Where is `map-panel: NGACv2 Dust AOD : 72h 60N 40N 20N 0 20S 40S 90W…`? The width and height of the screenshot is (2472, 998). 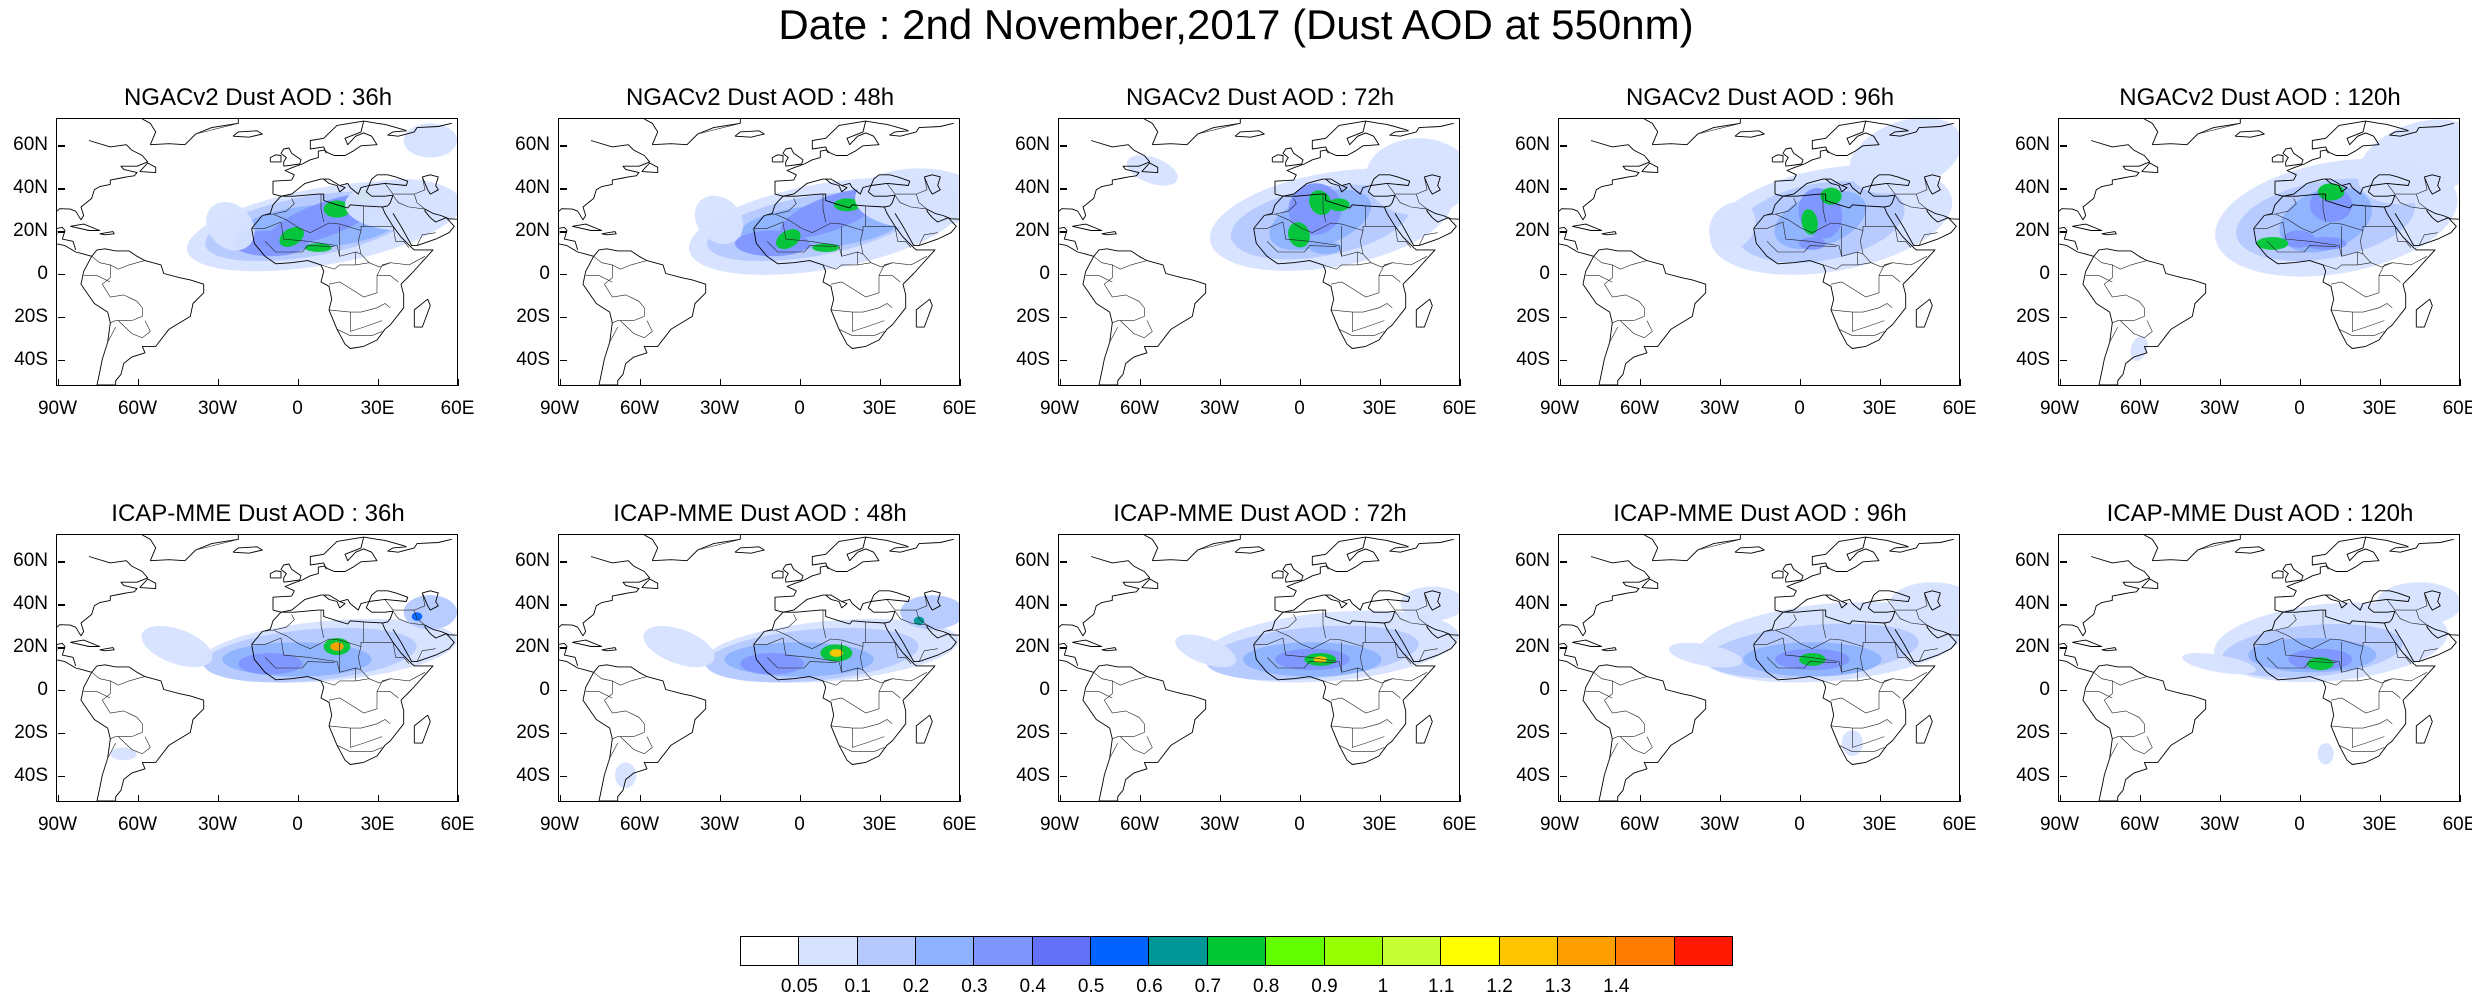 map-panel: NGACv2 Dust AOD : 72h 60N 40N 20N 0 20S 40S 90W… is located at coordinates (1245, 251).